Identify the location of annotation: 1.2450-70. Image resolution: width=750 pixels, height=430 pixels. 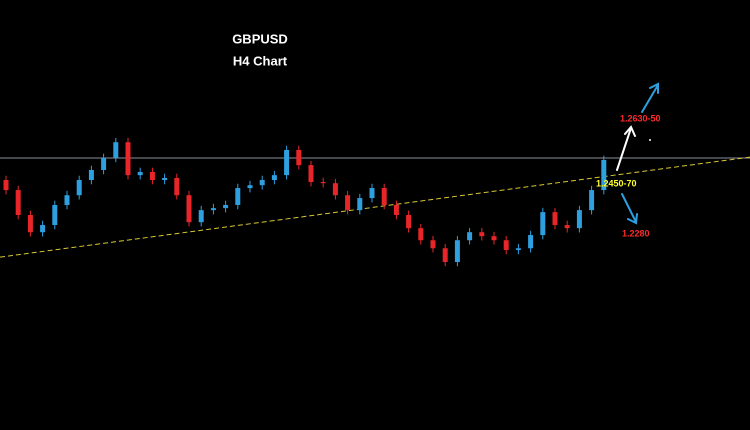
(616, 183).